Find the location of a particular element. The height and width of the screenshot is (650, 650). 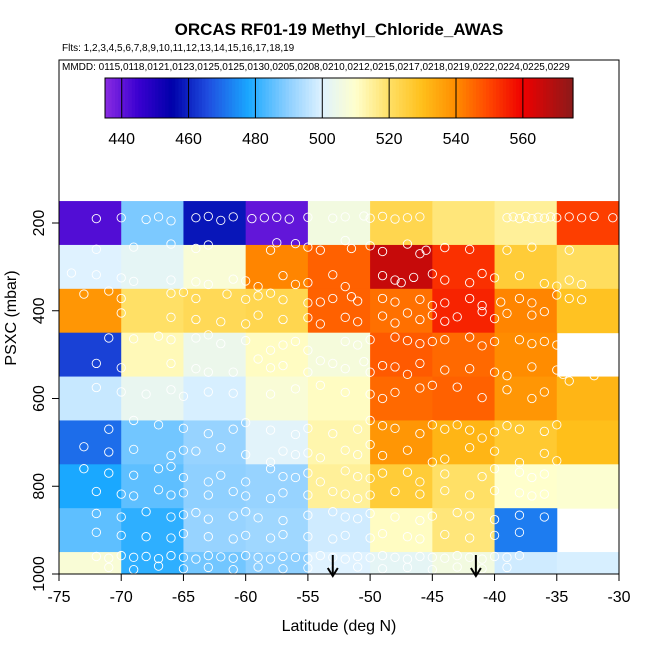

colorbar-tick-label: 500 is located at coordinates (322, 139).